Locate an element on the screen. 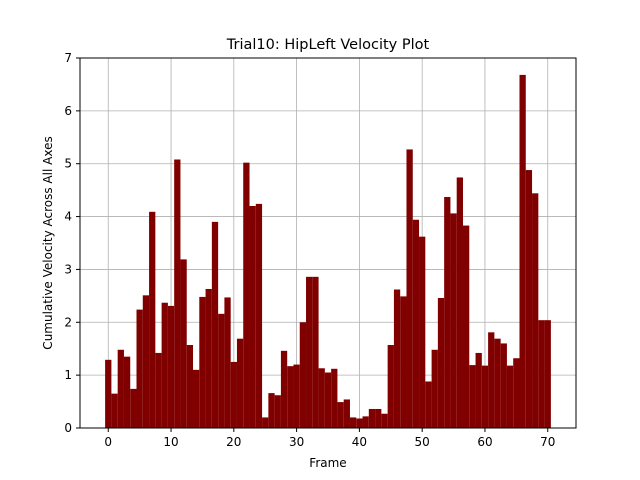  x-tick-label: 60 is located at coordinates (484, 442).